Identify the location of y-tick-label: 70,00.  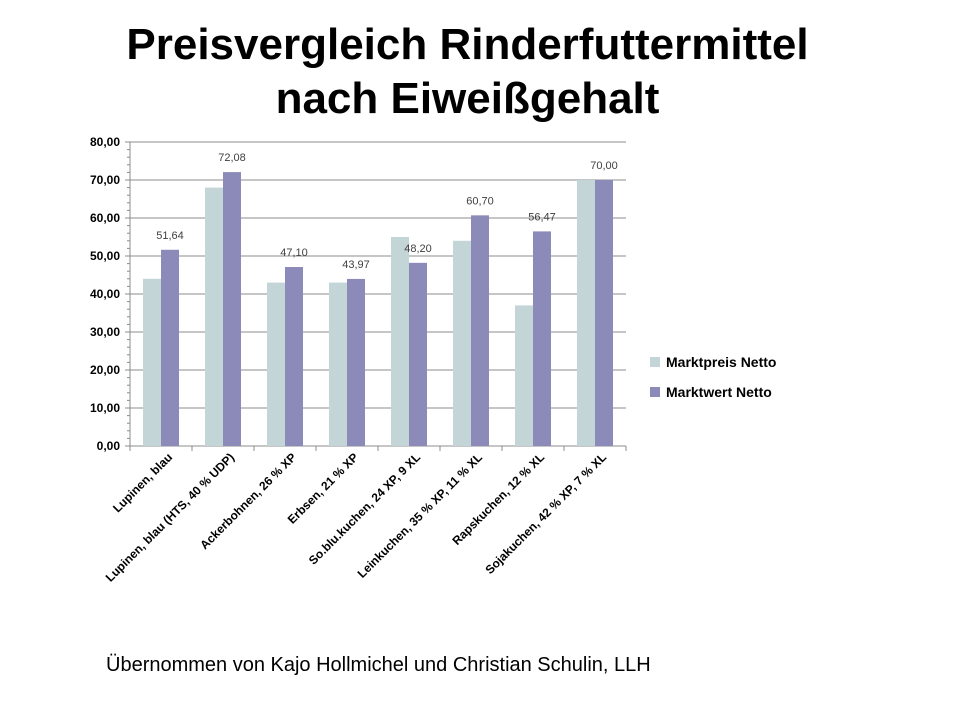
(105, 180).